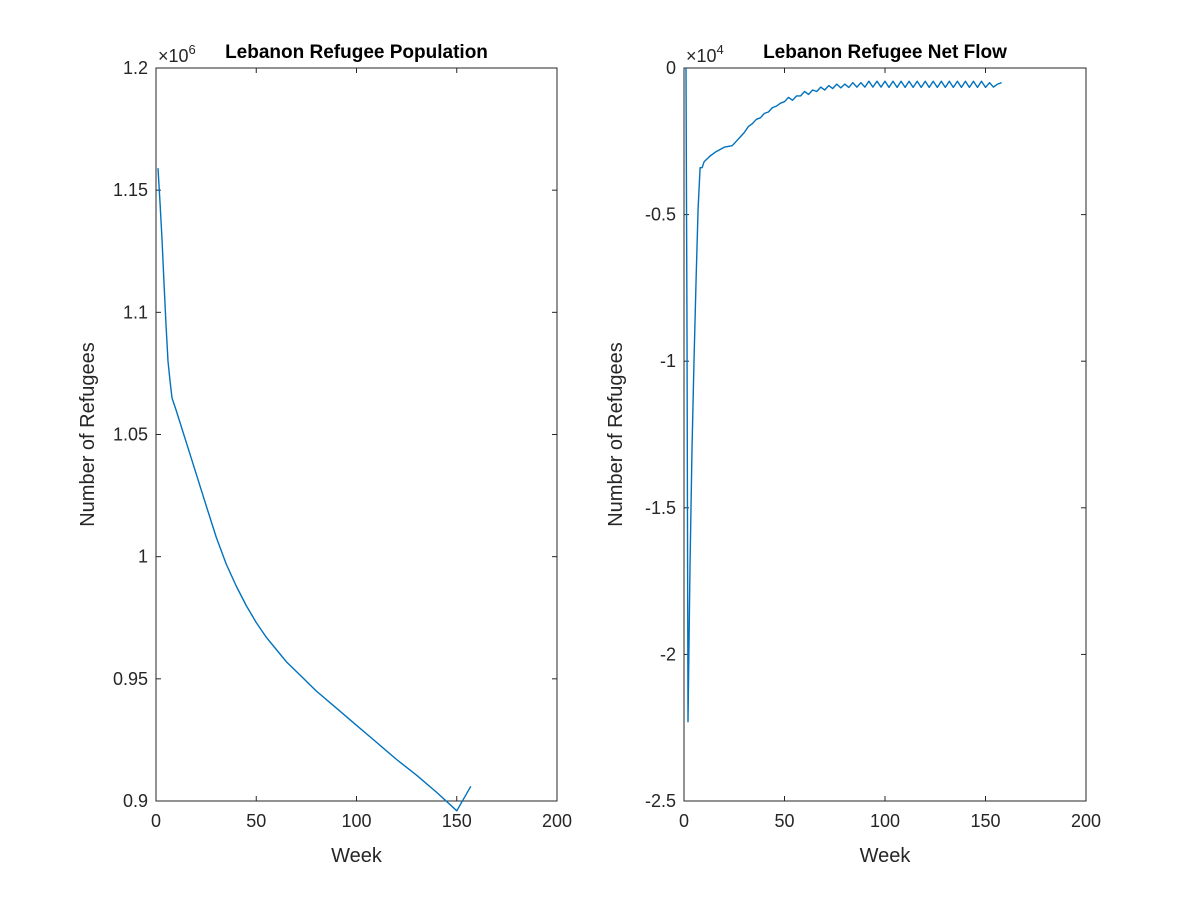  I want to click on population-chart-title: Lebanon Refugee Population, so click(356, 52).